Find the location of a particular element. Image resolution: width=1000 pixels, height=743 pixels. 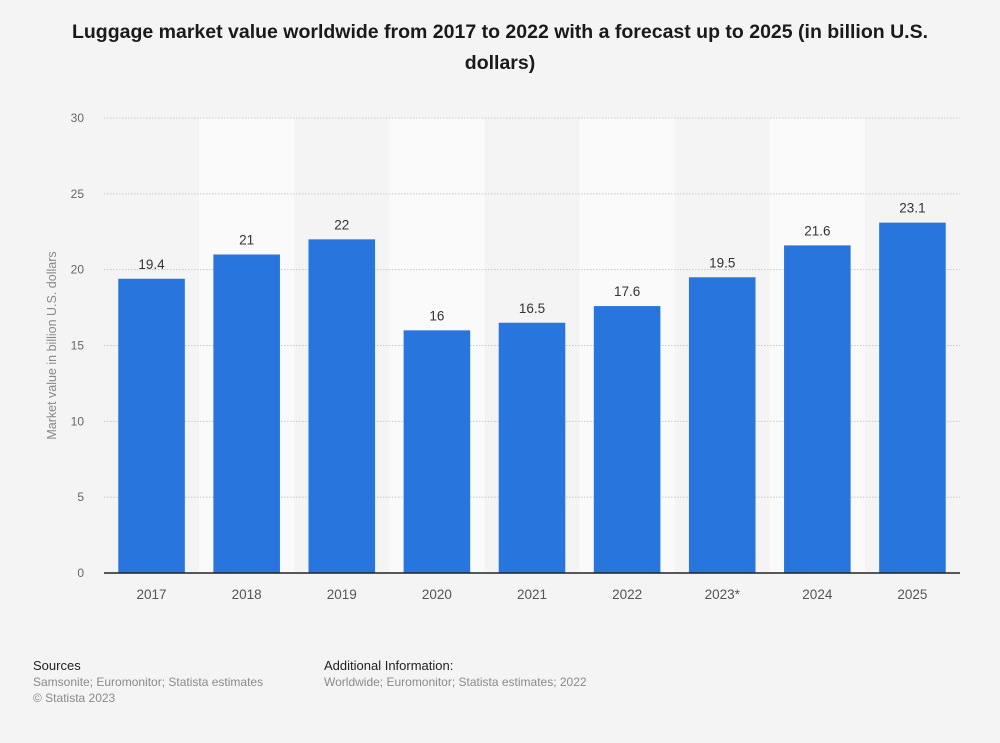

y-tick-label: 10 is located at coordinates (78, 421).